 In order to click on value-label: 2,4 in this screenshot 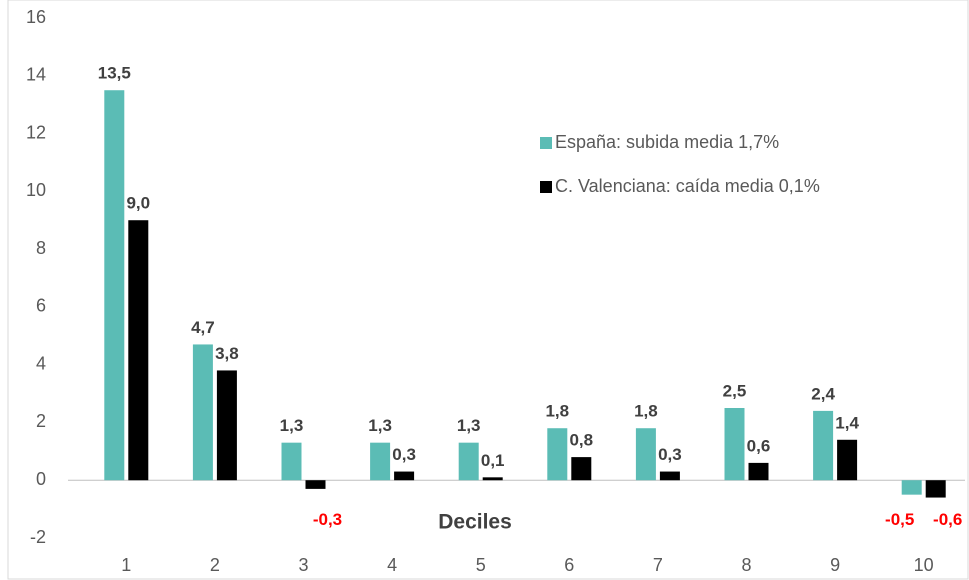, I will do `click(823, 393)`.